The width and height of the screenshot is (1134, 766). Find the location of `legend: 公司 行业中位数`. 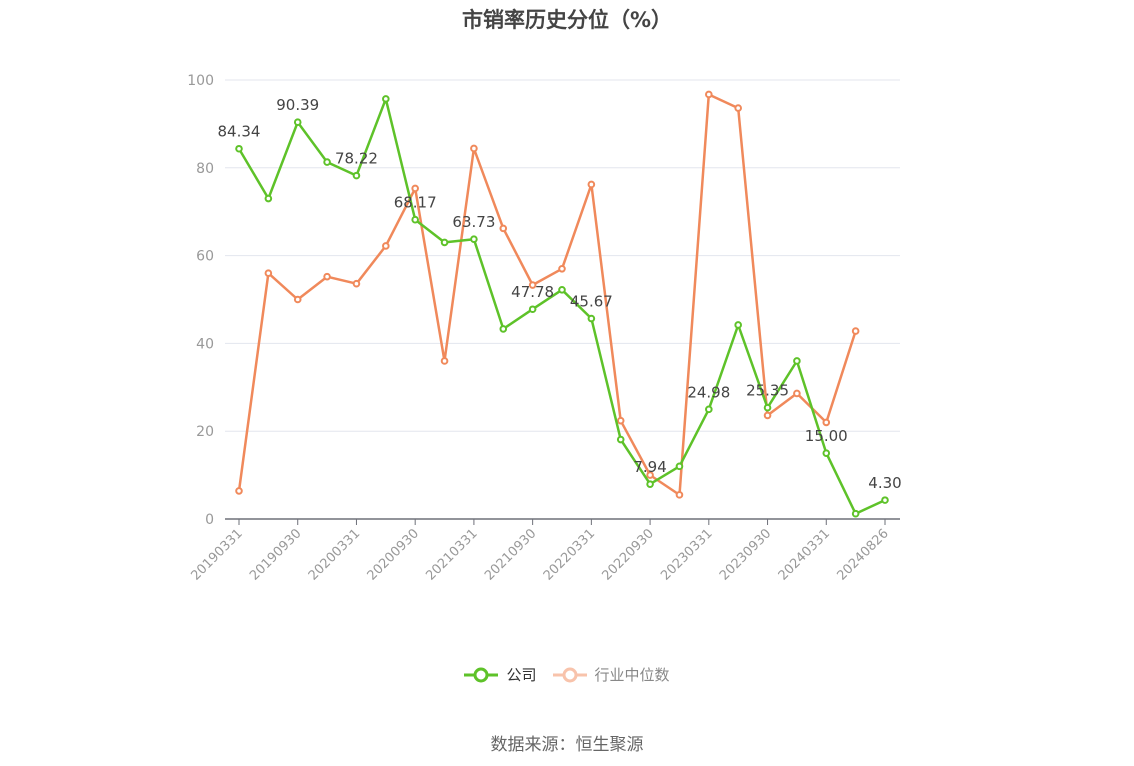

legend: 公司 行业中位数 is located at coordinates (567, 674).